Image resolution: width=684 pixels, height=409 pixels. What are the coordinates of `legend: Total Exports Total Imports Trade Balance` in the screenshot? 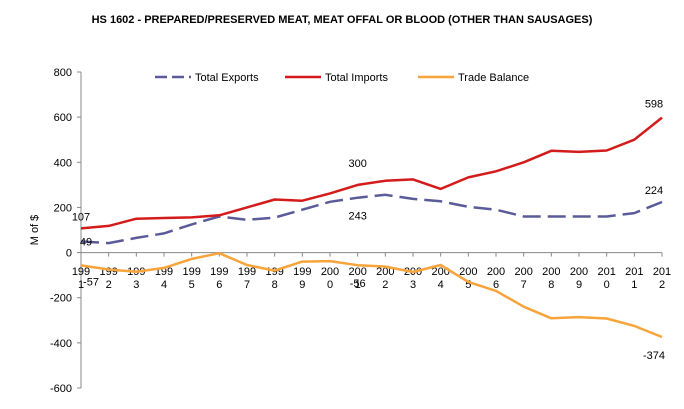 It's located at (342, 78).